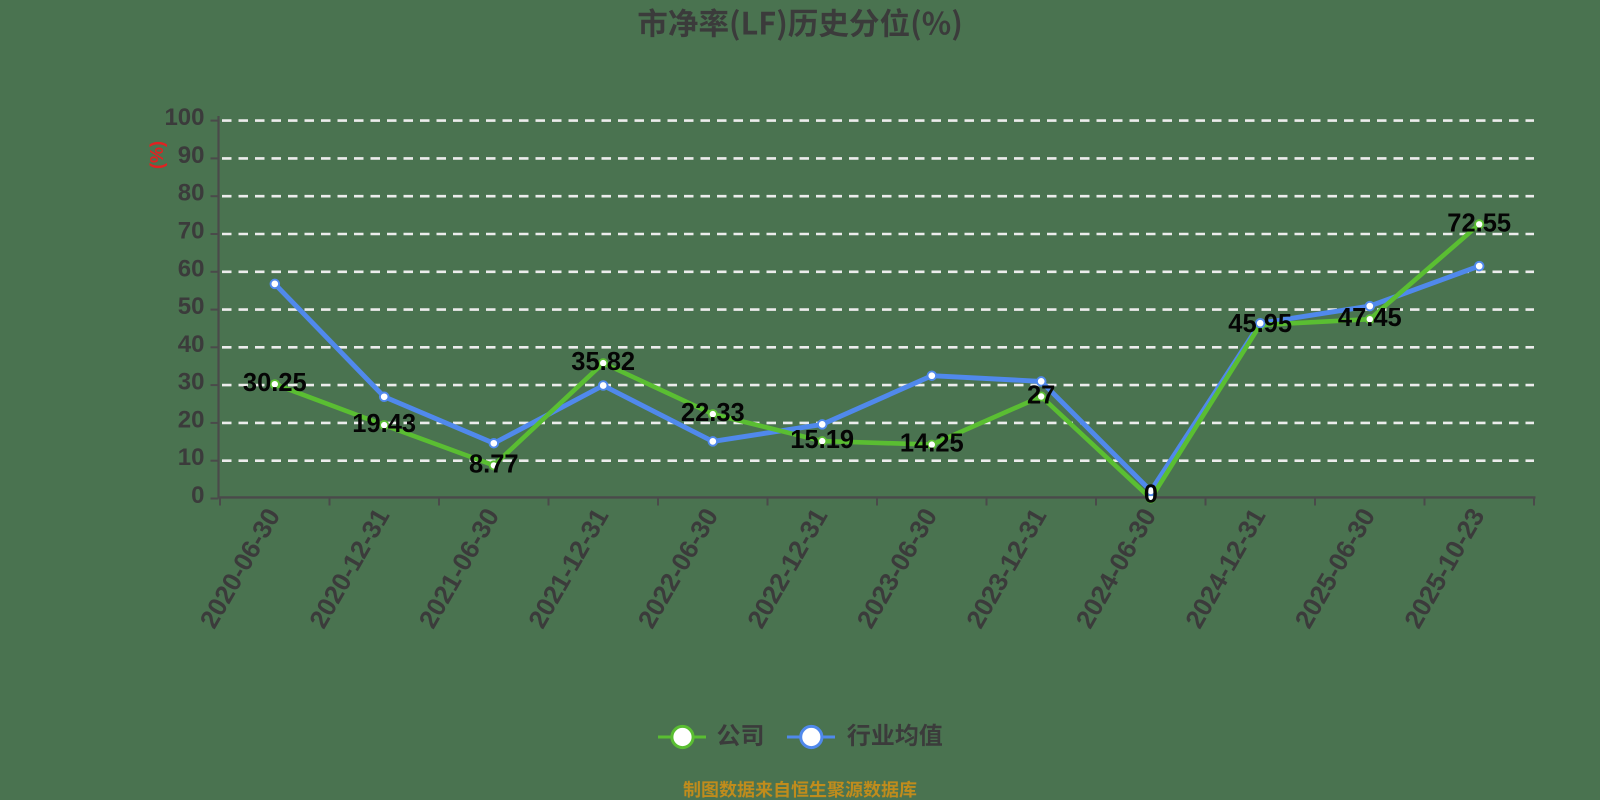 The image size is (1600, 800). I want to click on svg-text: 72.55, so click(1479, 223).